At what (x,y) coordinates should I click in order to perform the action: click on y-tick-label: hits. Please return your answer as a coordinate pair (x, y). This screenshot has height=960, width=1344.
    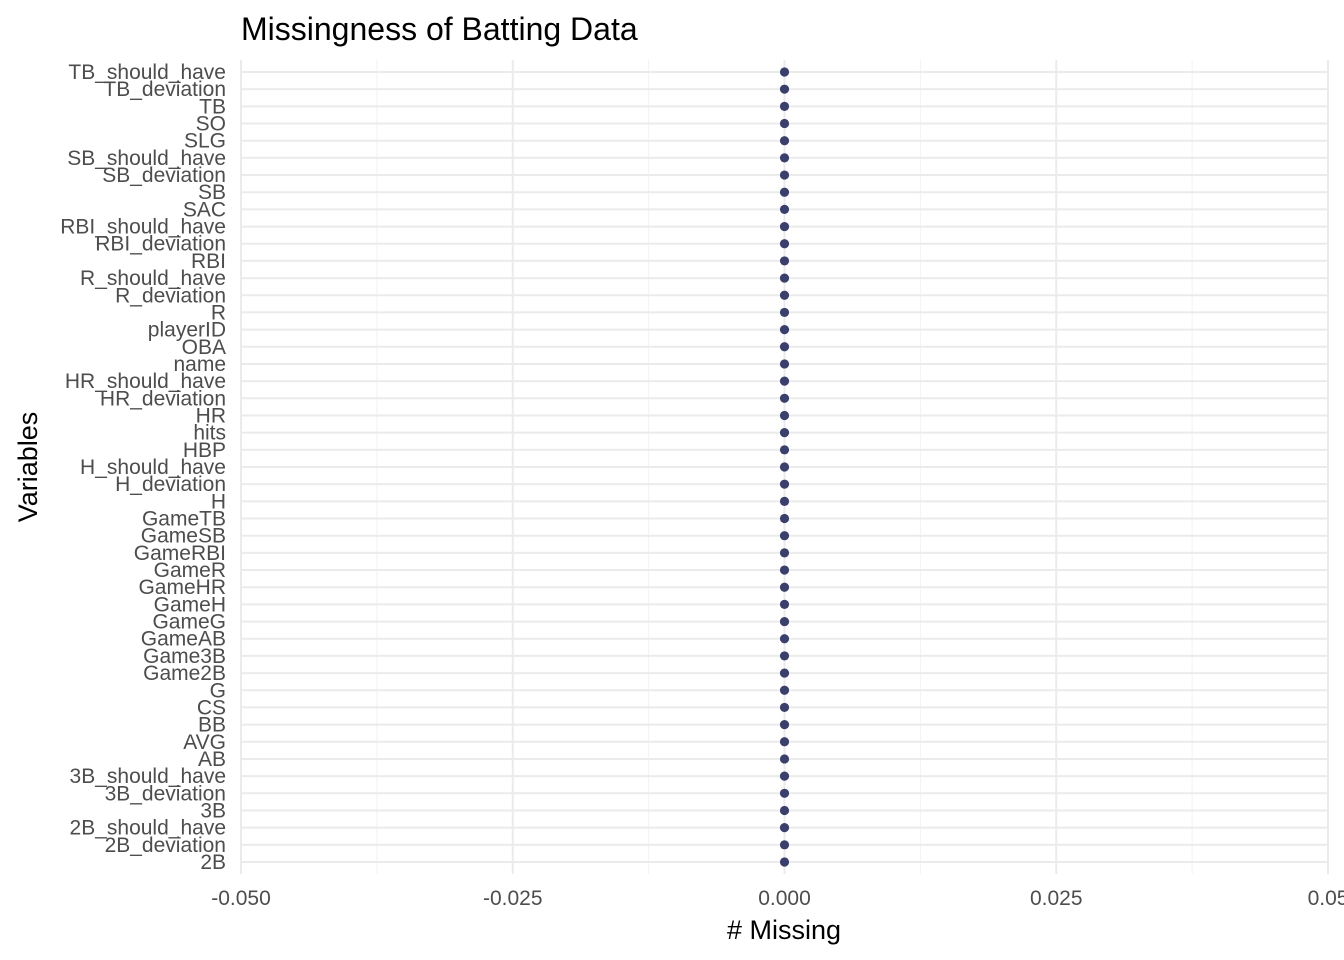
    Looking at the image, I should click on (209, 433).